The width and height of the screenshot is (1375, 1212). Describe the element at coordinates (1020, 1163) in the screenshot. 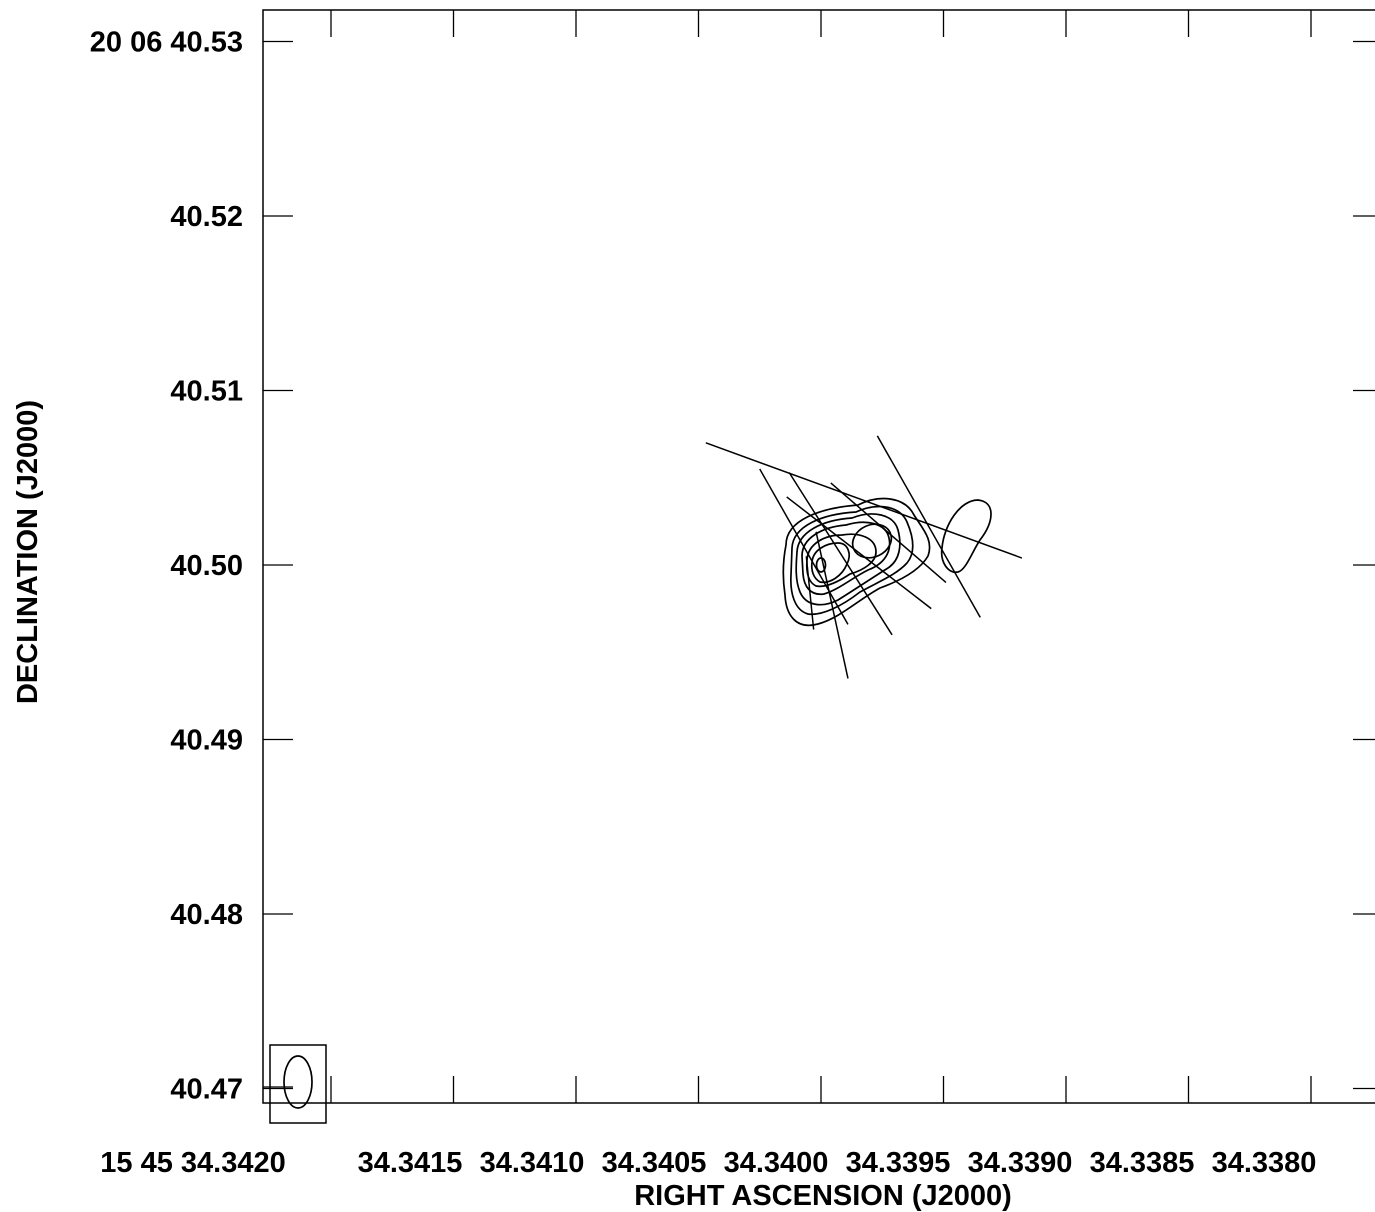

I see `x-tick-label: 34.3390` at that location.